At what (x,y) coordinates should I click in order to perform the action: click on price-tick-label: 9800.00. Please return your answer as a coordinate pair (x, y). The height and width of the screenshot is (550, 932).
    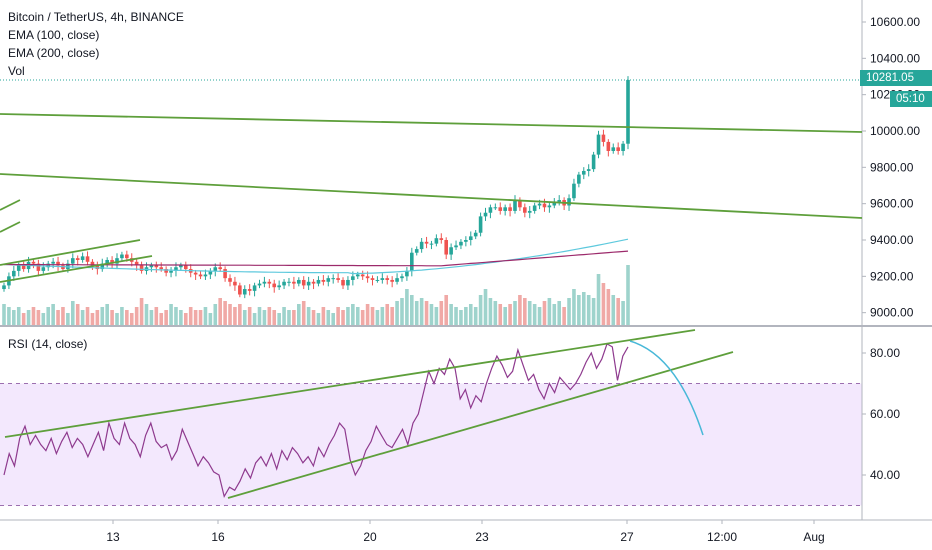
    Looking at the image, I should click on (892, 167).